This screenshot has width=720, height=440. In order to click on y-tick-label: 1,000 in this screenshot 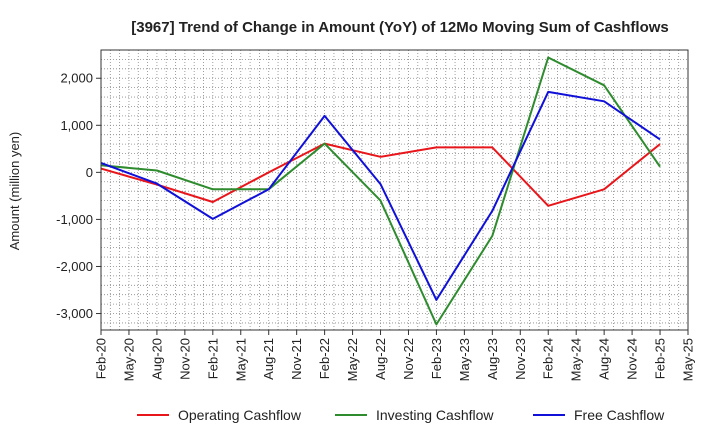, I will do `click(76, 125)`.